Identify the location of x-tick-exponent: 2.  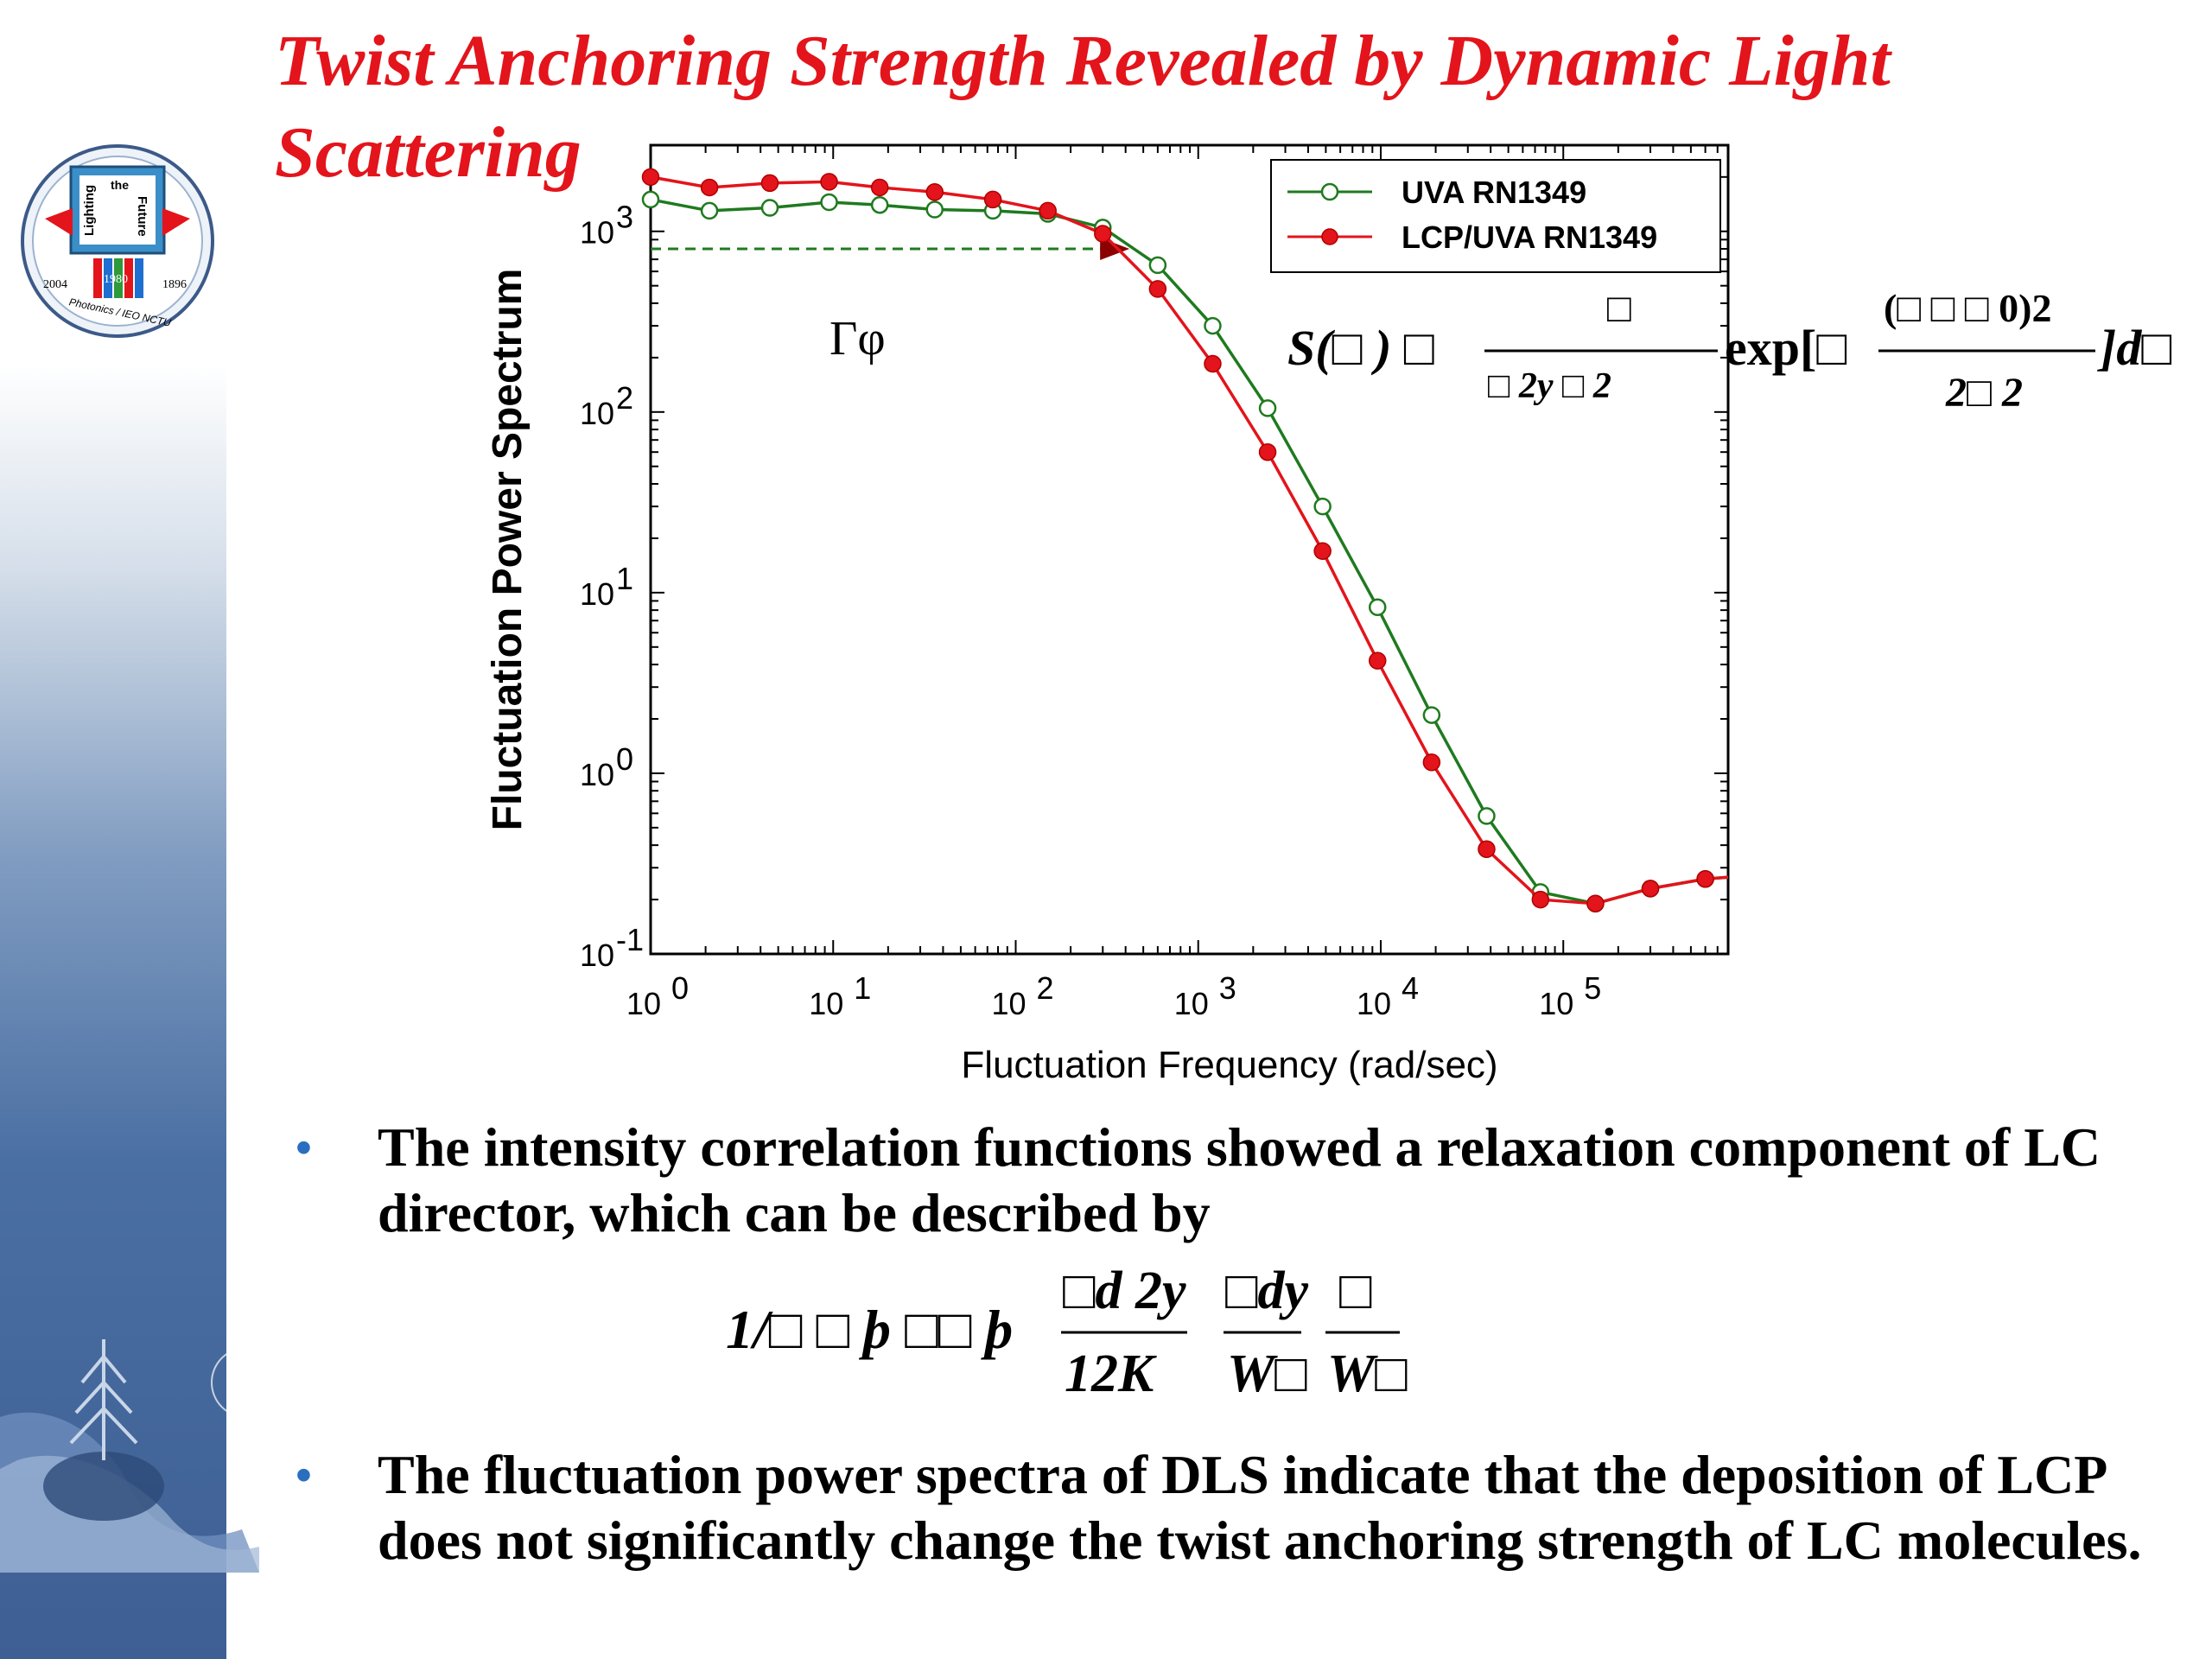
(1044, 988).